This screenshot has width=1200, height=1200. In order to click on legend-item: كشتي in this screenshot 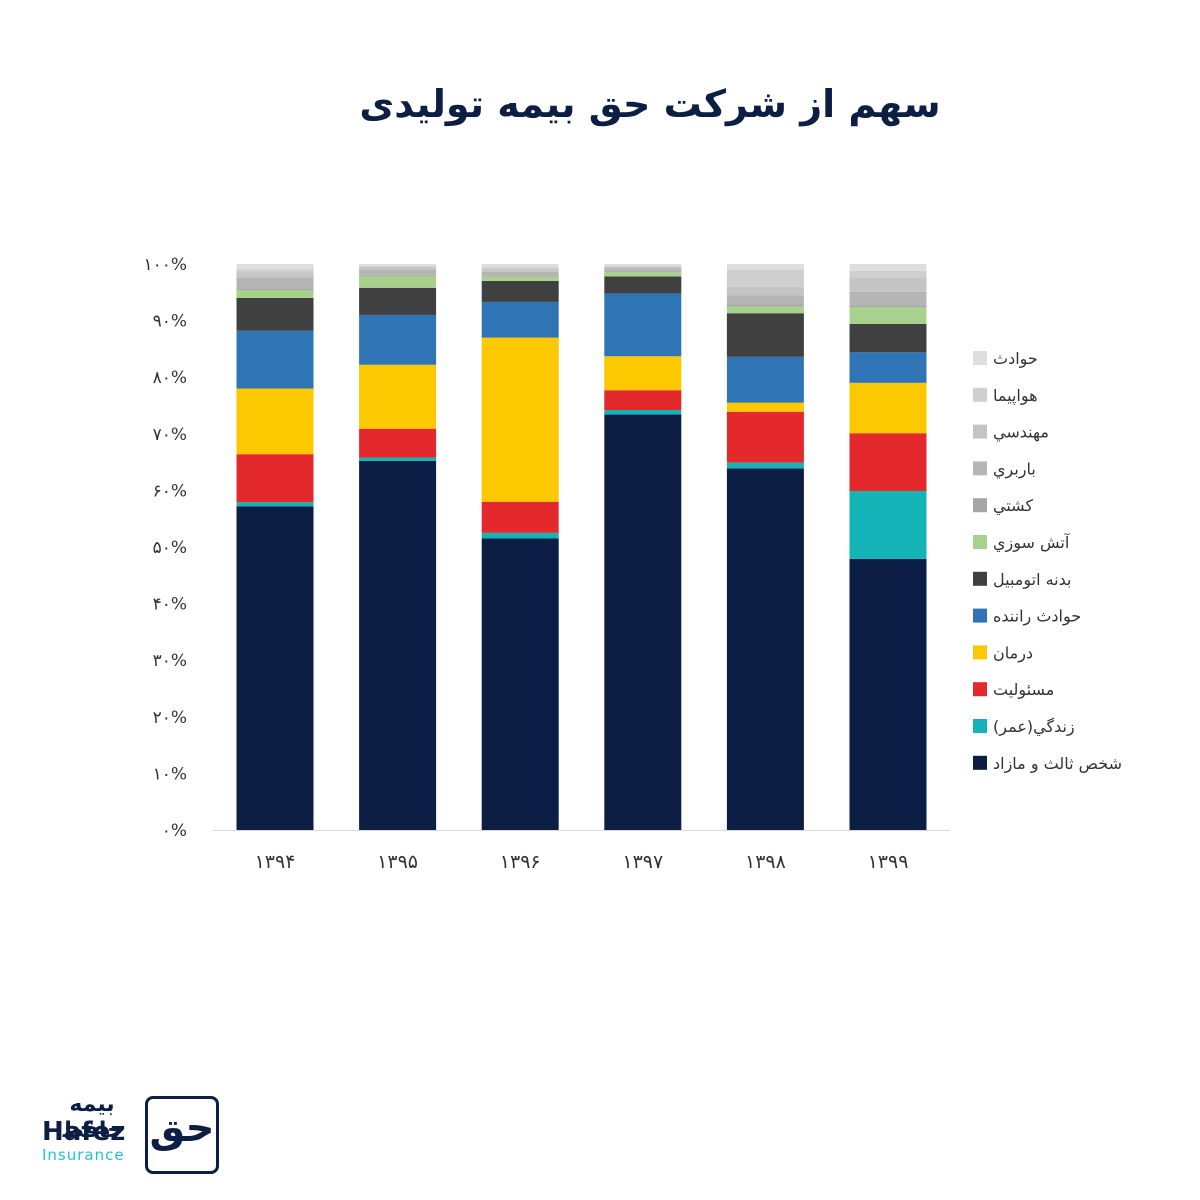, I will do `click(1003, 506)`.